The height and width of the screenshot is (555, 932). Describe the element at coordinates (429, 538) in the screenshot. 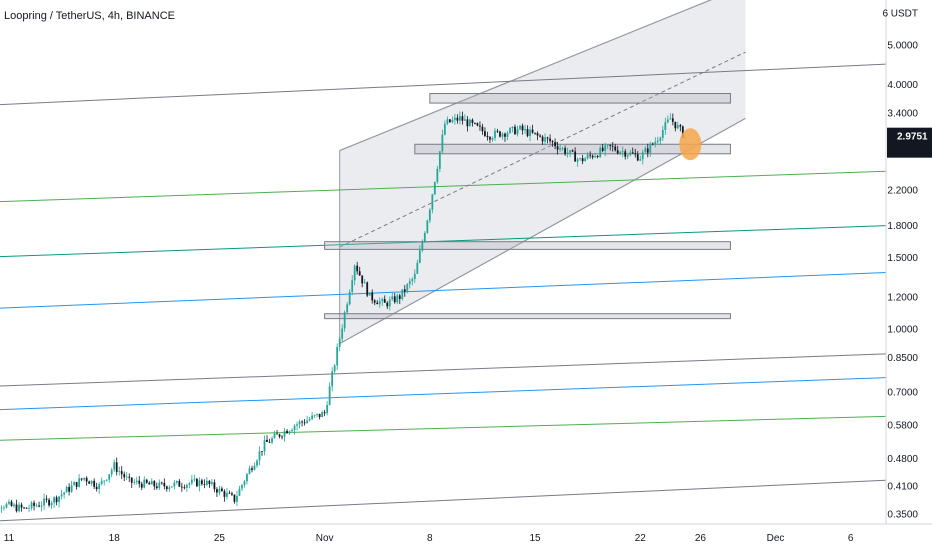

I see `time-axis: 11 18 25 Nov 8 15 22 26 Dec 6` at that location.